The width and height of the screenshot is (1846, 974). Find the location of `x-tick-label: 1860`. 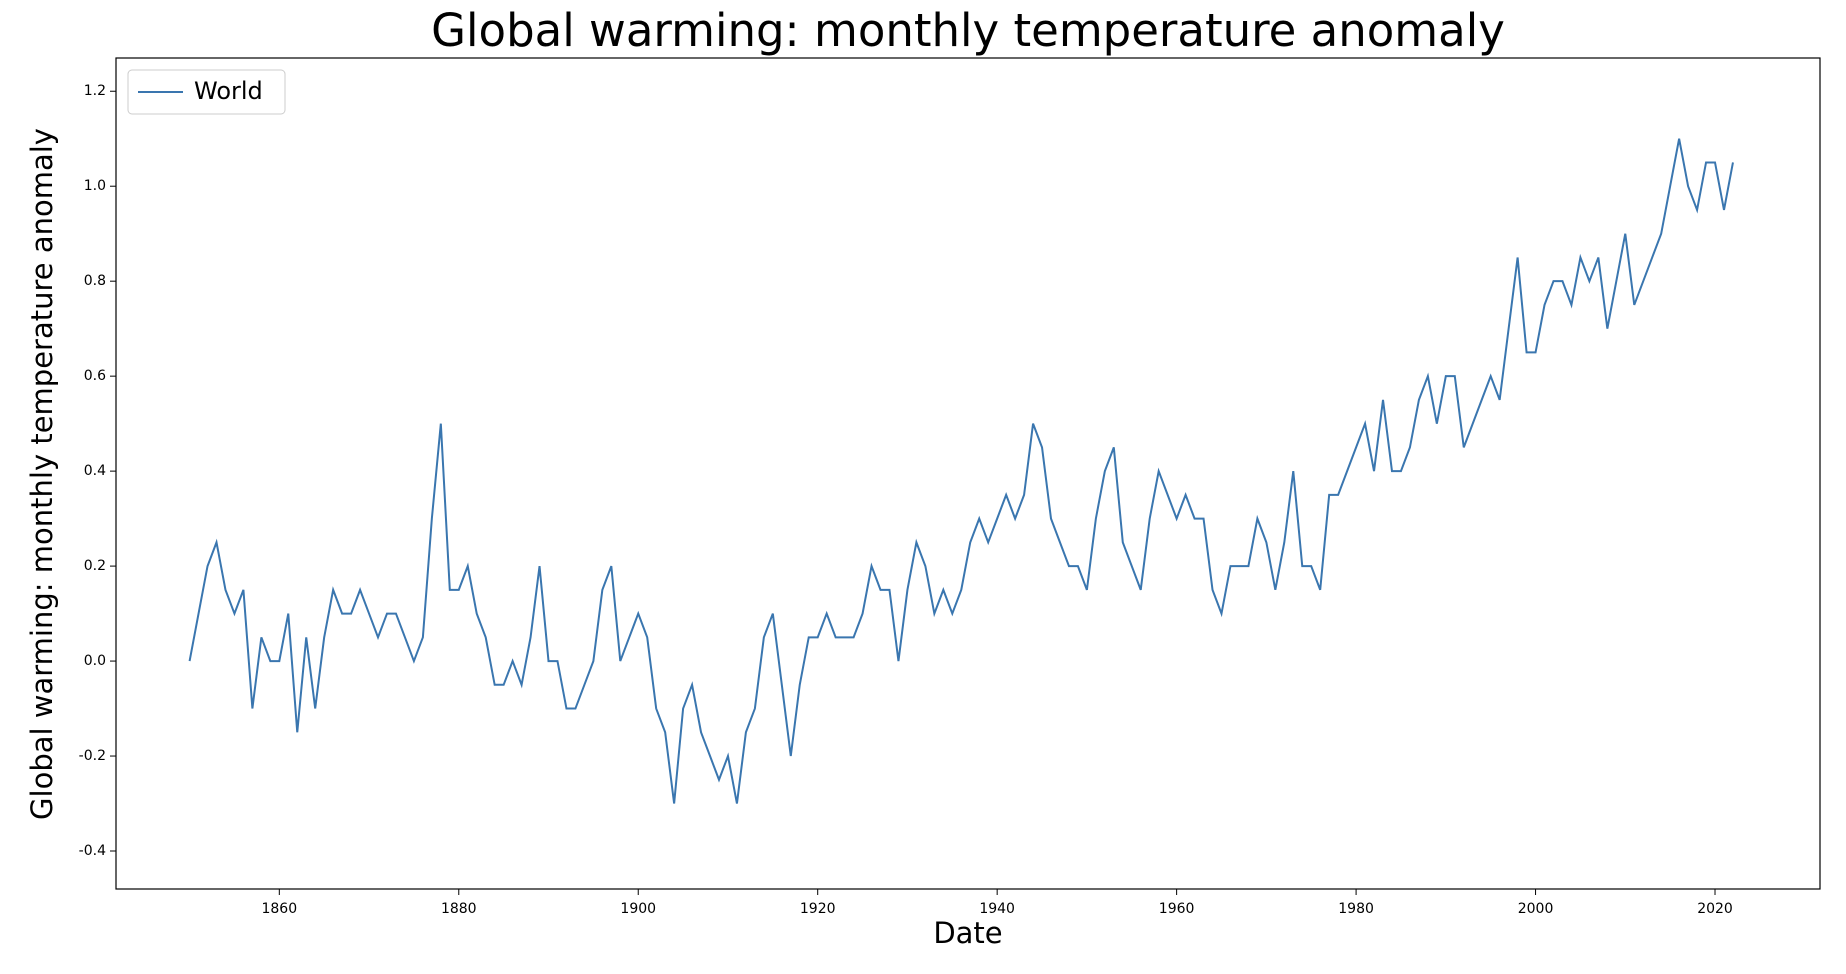

x-tick-label: 1860 is located at coordinates (279, 909).